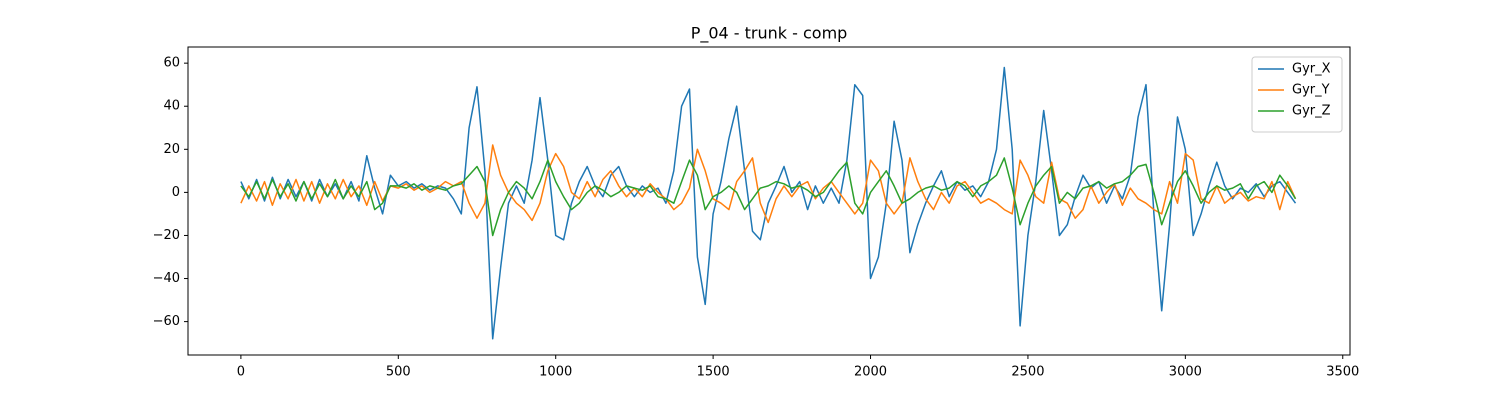  What do you see at coordinates (1185, 372) in the screenshot?
I see `x-tick-label: 3000` at bounding box center [1185, 372].